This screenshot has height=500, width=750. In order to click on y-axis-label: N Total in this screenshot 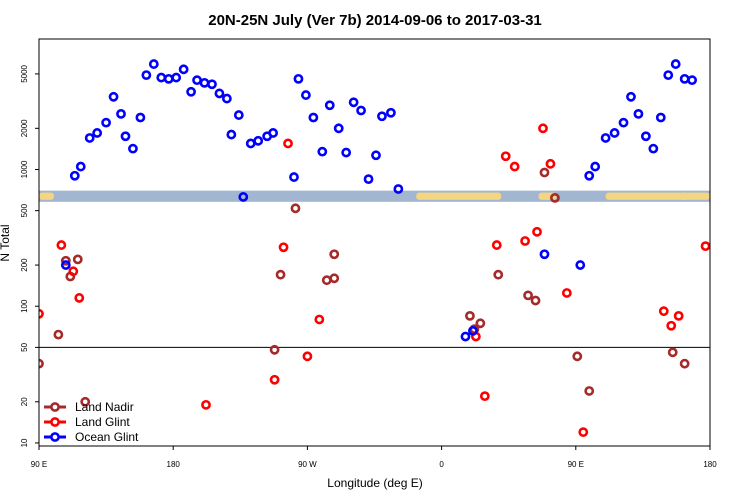, I will do `click(6, 242)`.